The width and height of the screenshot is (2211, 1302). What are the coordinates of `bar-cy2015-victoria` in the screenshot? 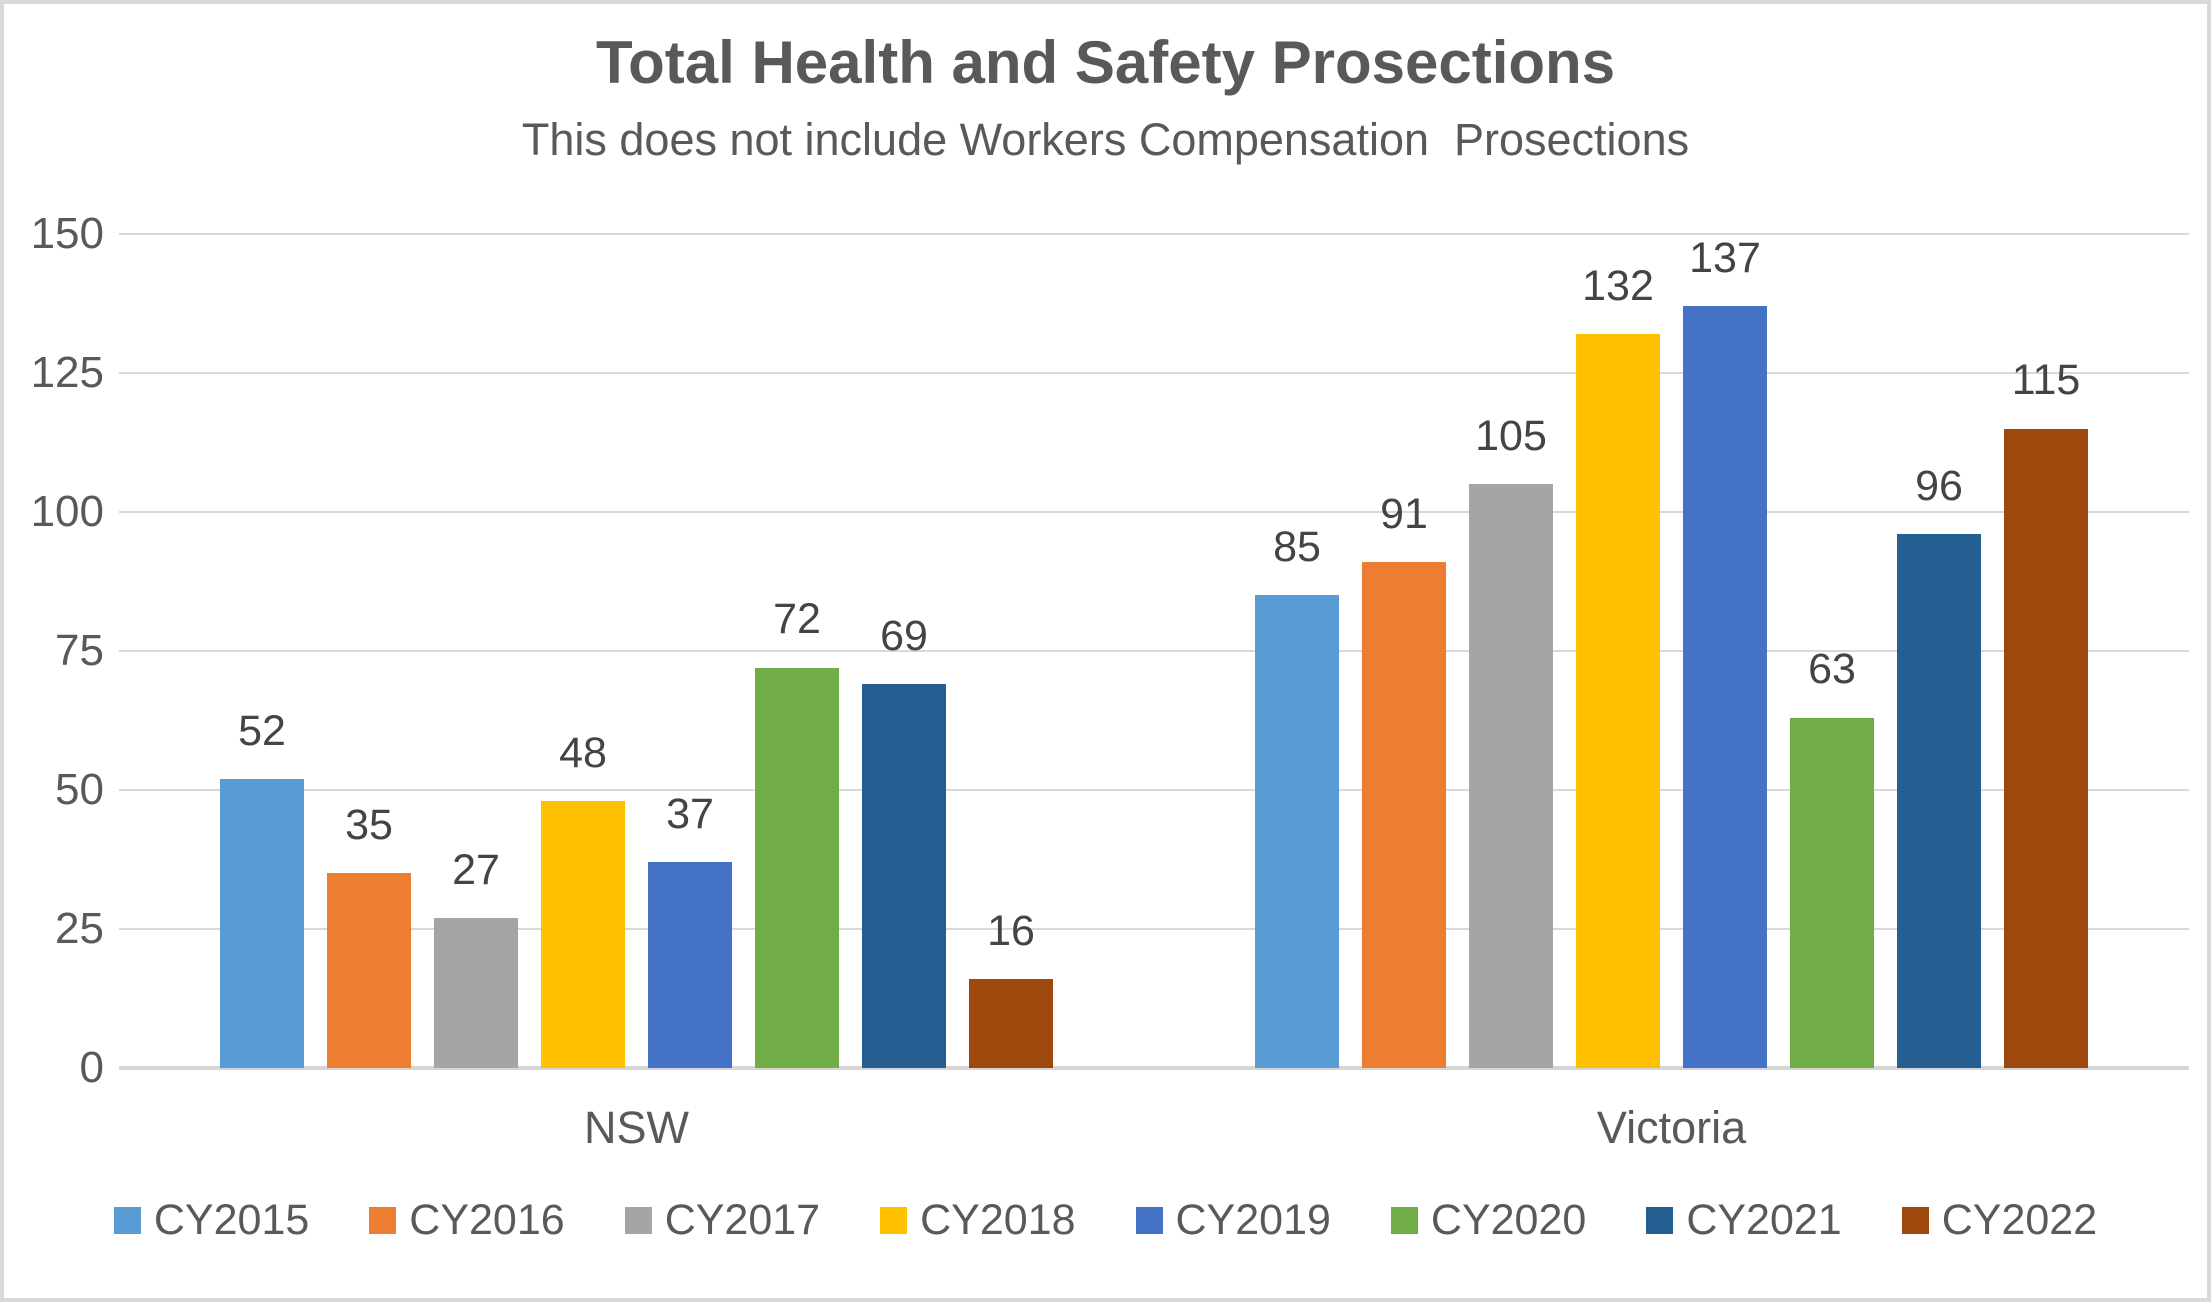 It's located at (1297, 831).